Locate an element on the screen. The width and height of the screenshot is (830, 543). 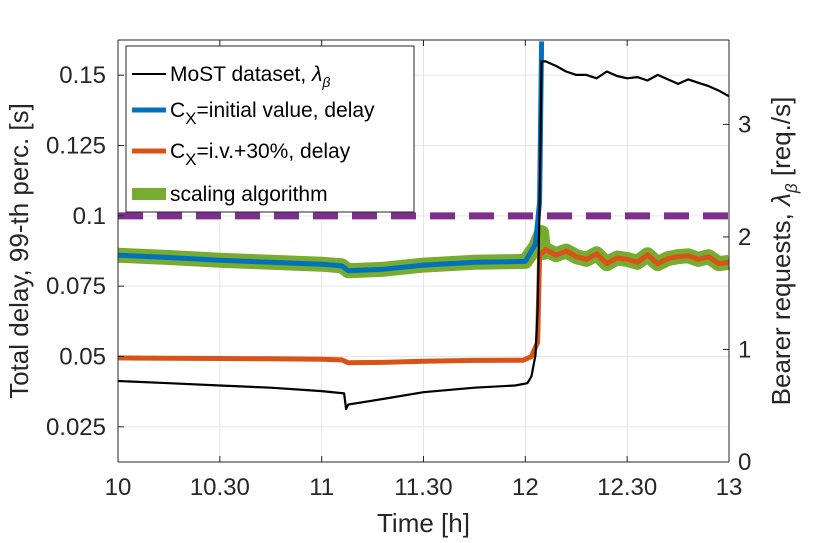
y-tick-label-left: 0.1 is located at coordinates (89, 216).